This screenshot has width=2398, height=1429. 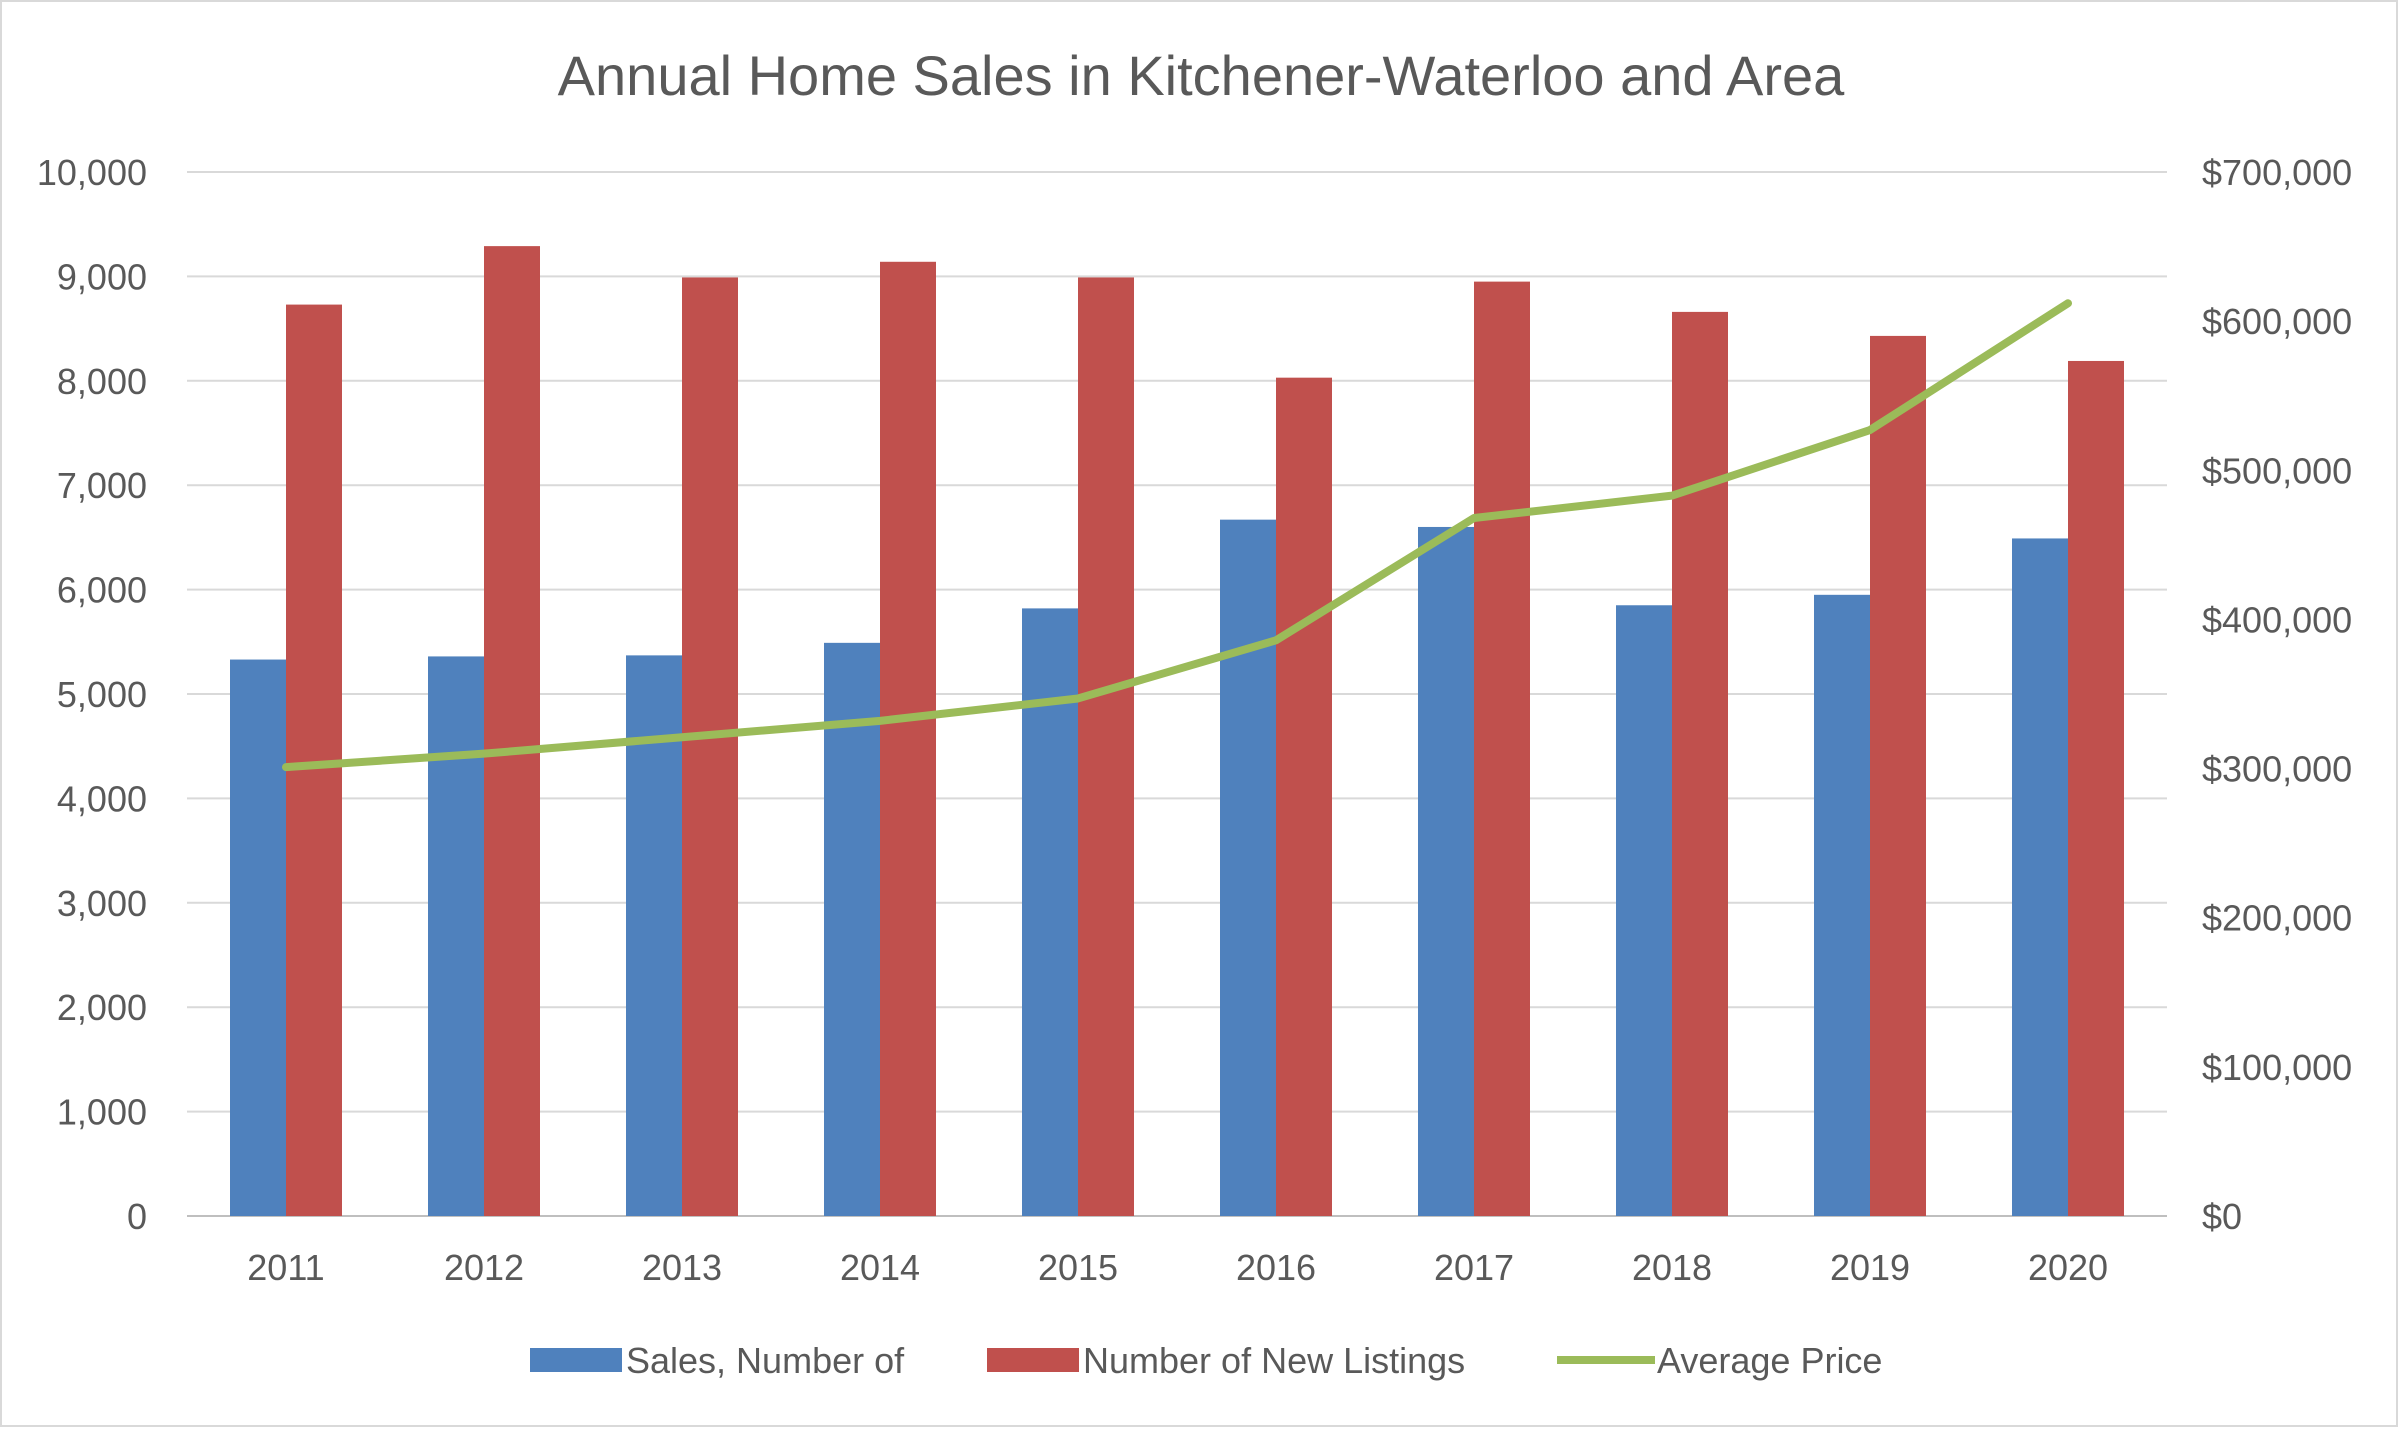 What do you see at coordinates (1078, 1267) in the screenshot?
I see `x-tick-label: 2015` at bounding box center [1078, 1267].